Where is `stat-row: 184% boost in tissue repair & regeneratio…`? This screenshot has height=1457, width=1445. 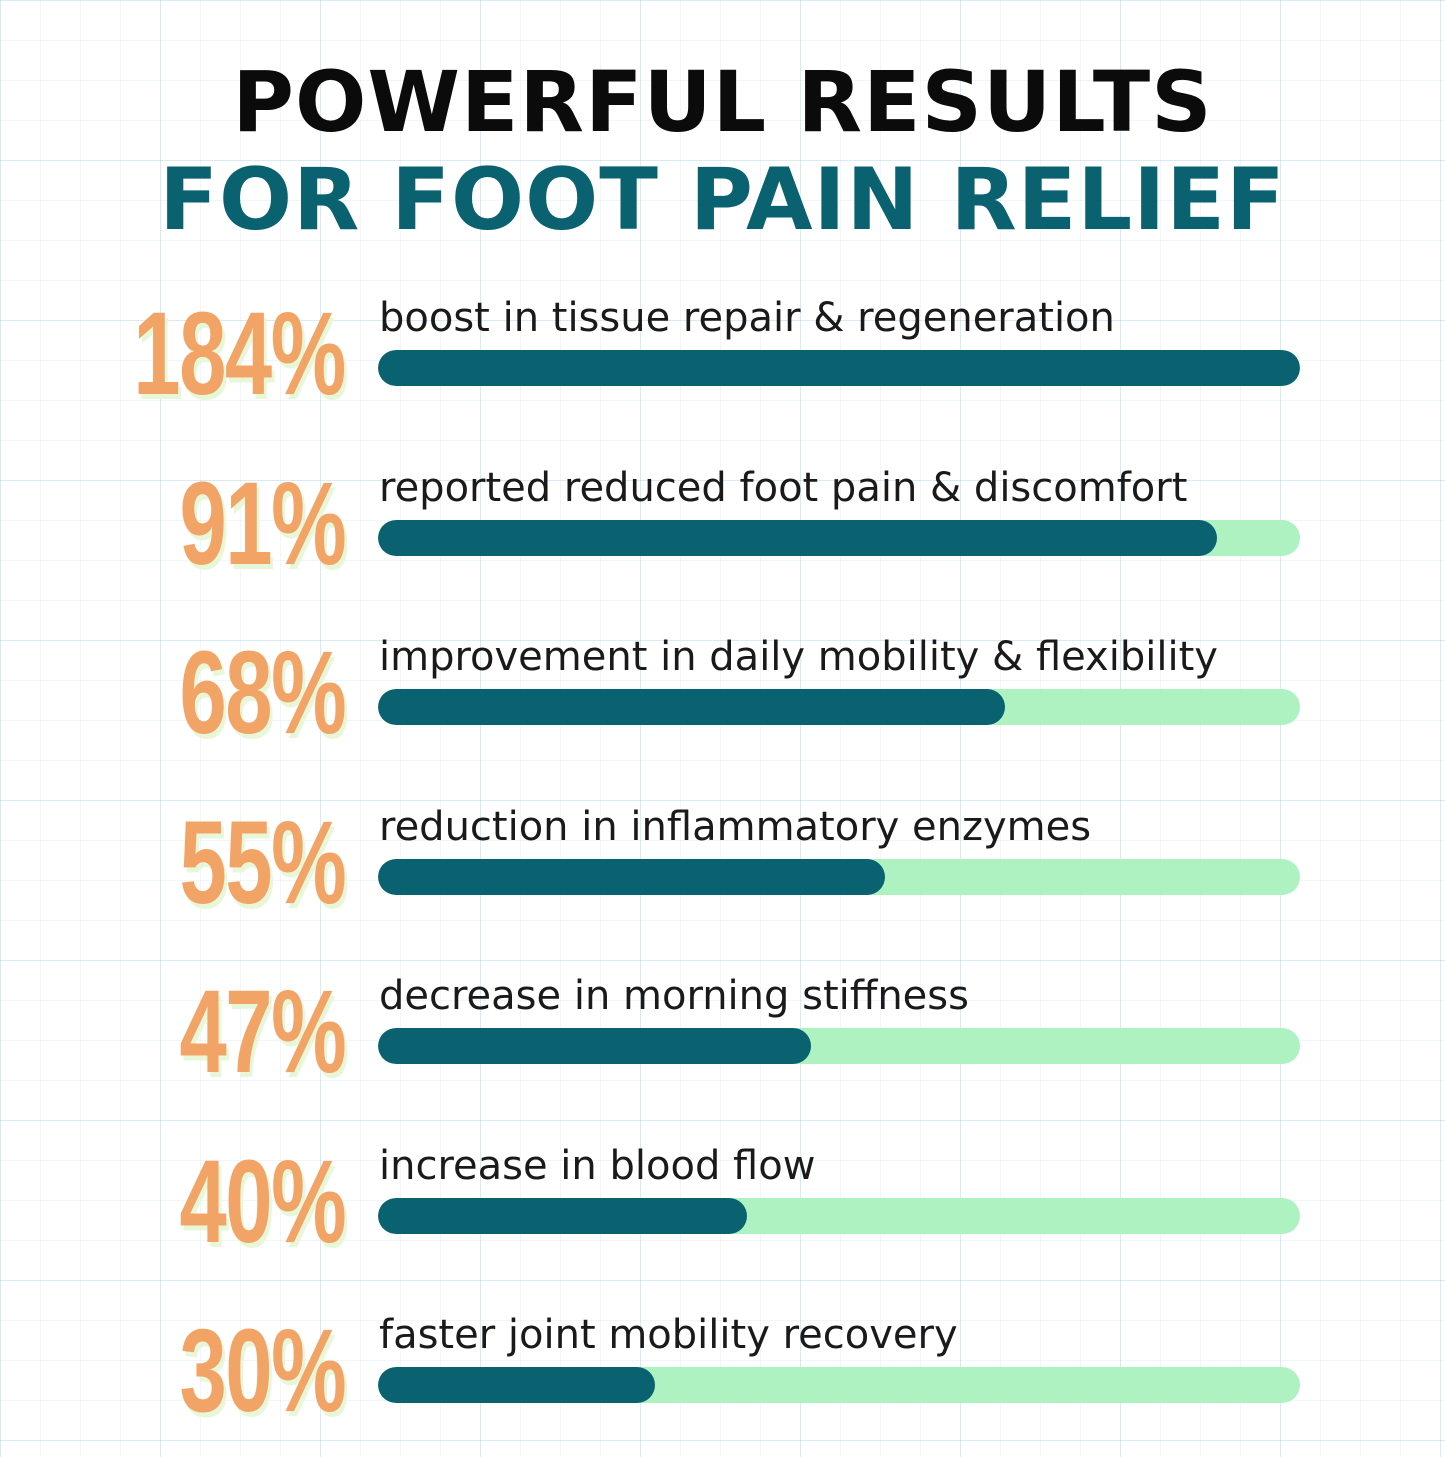
stat-row: 184% boost in tissue repair & regeneratio… is located at coordinates (722, 365).